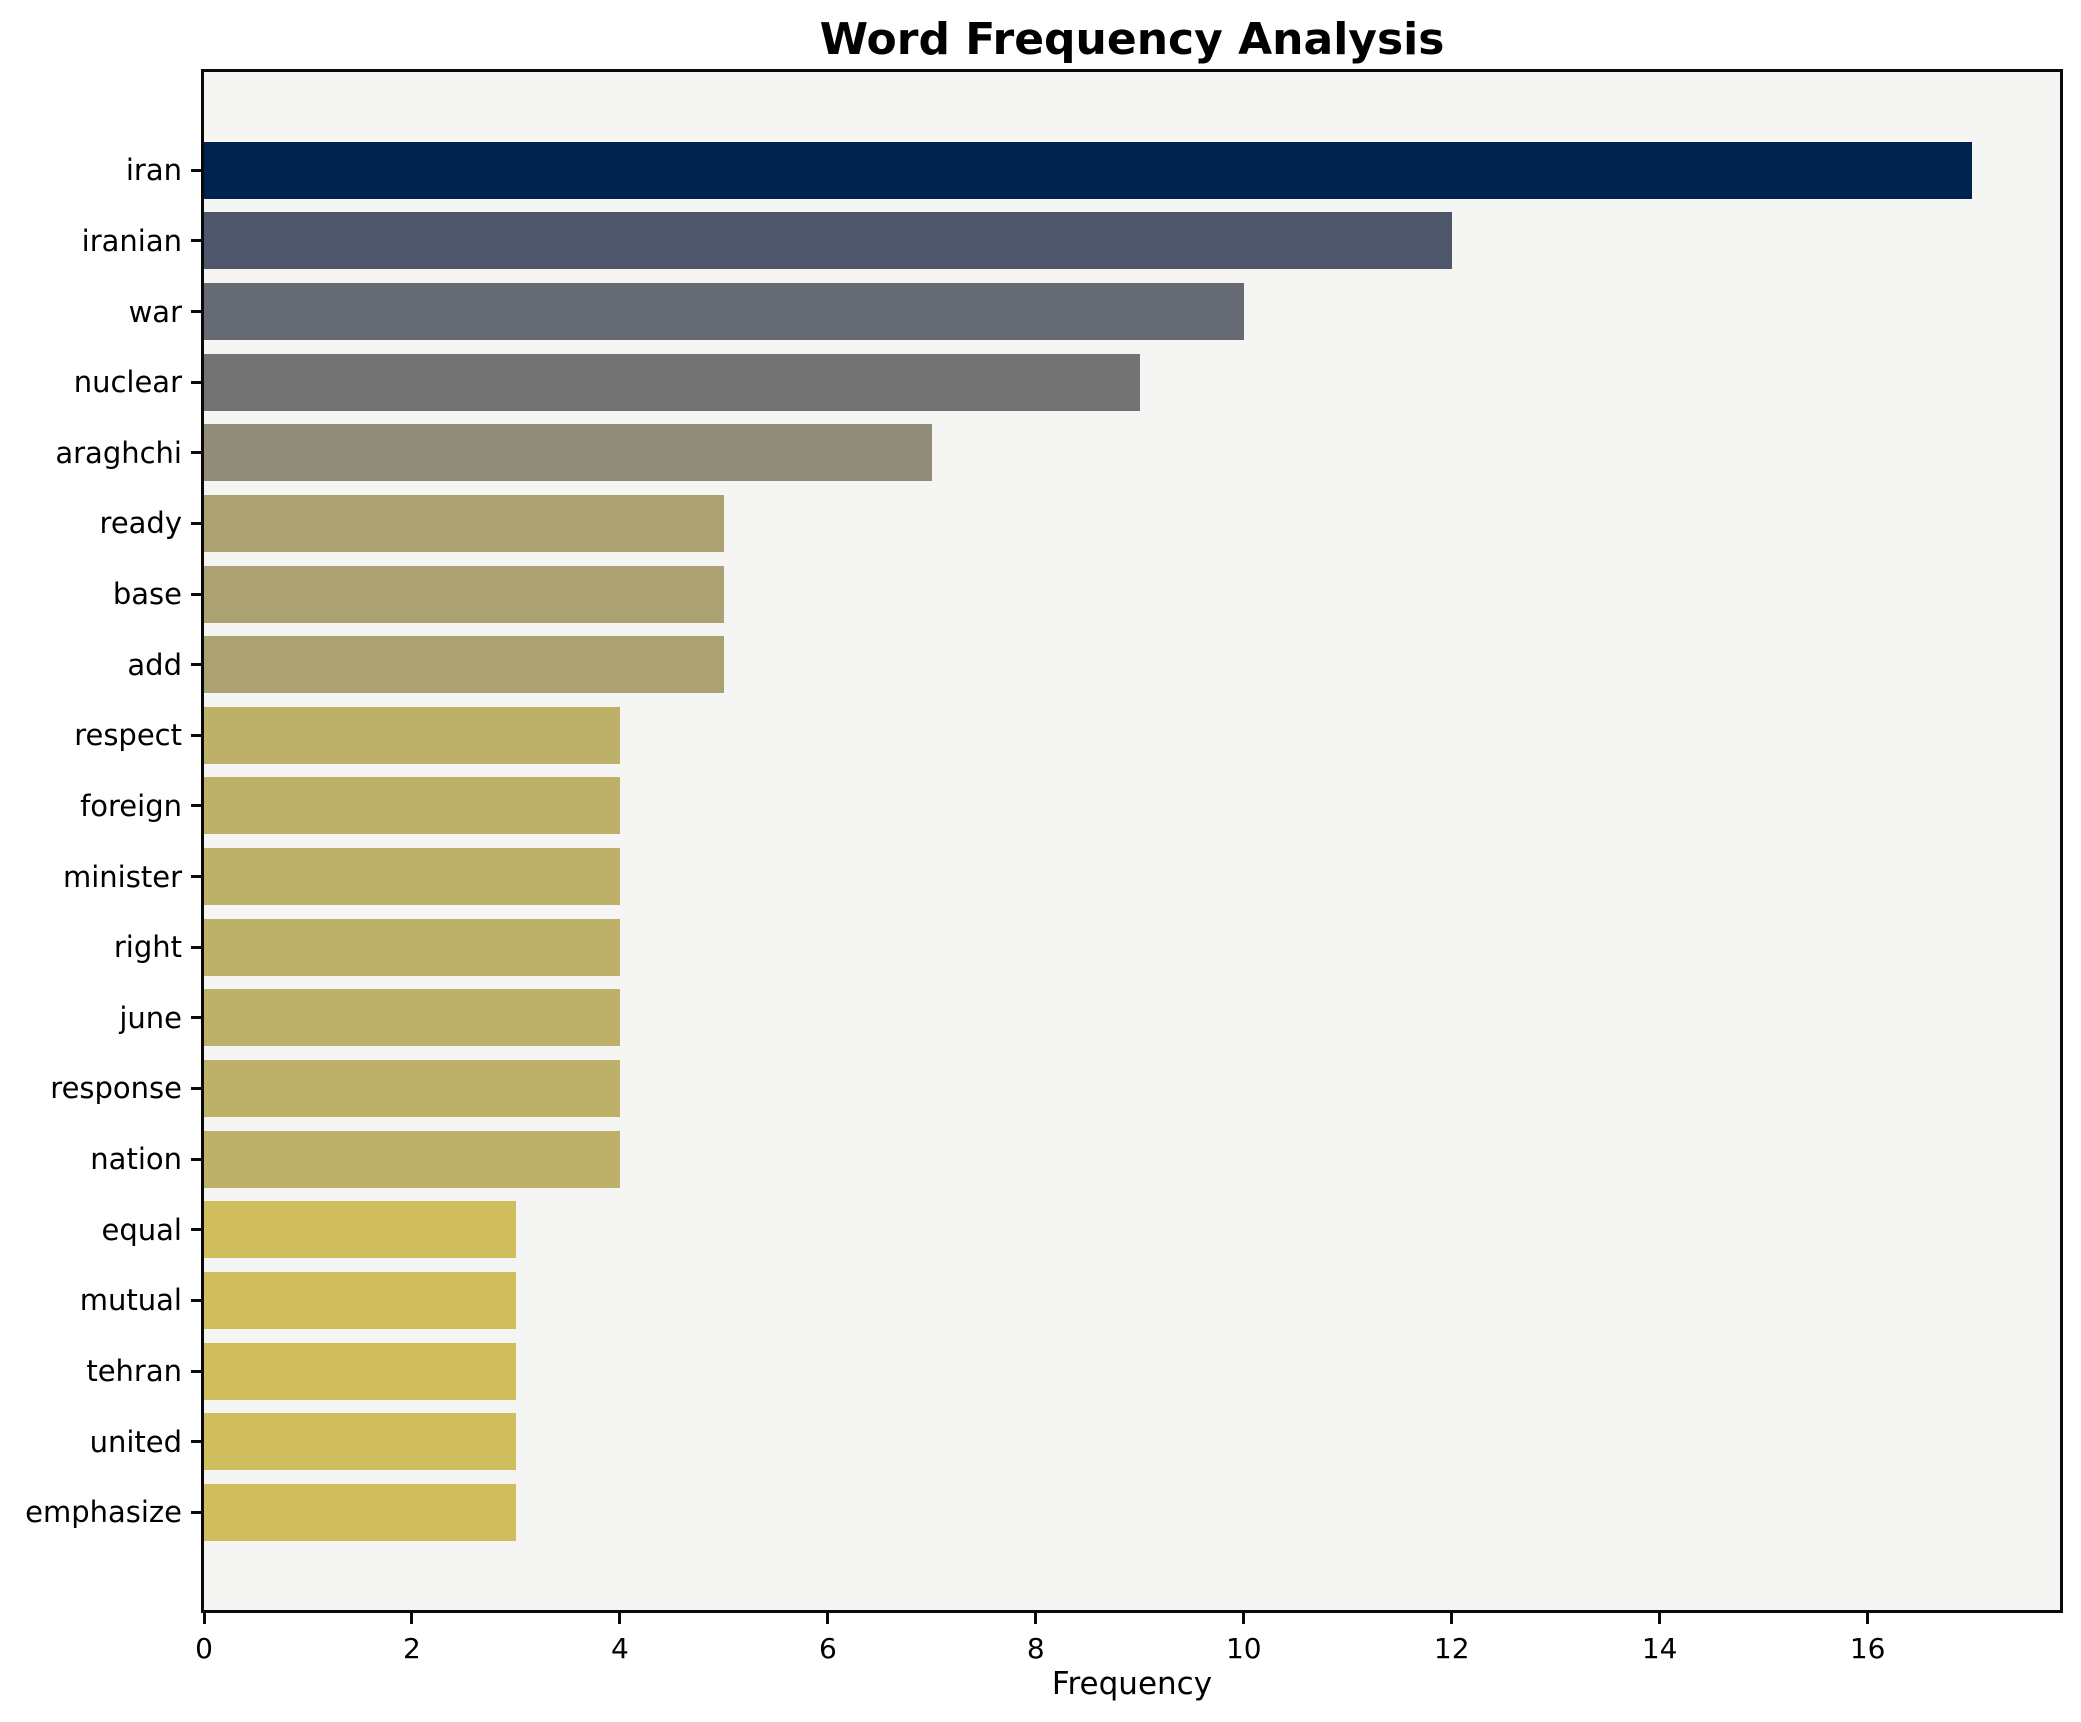  Describe the element at coordinates (464, 665) in the screenshot. I see `bar-add` at that location.